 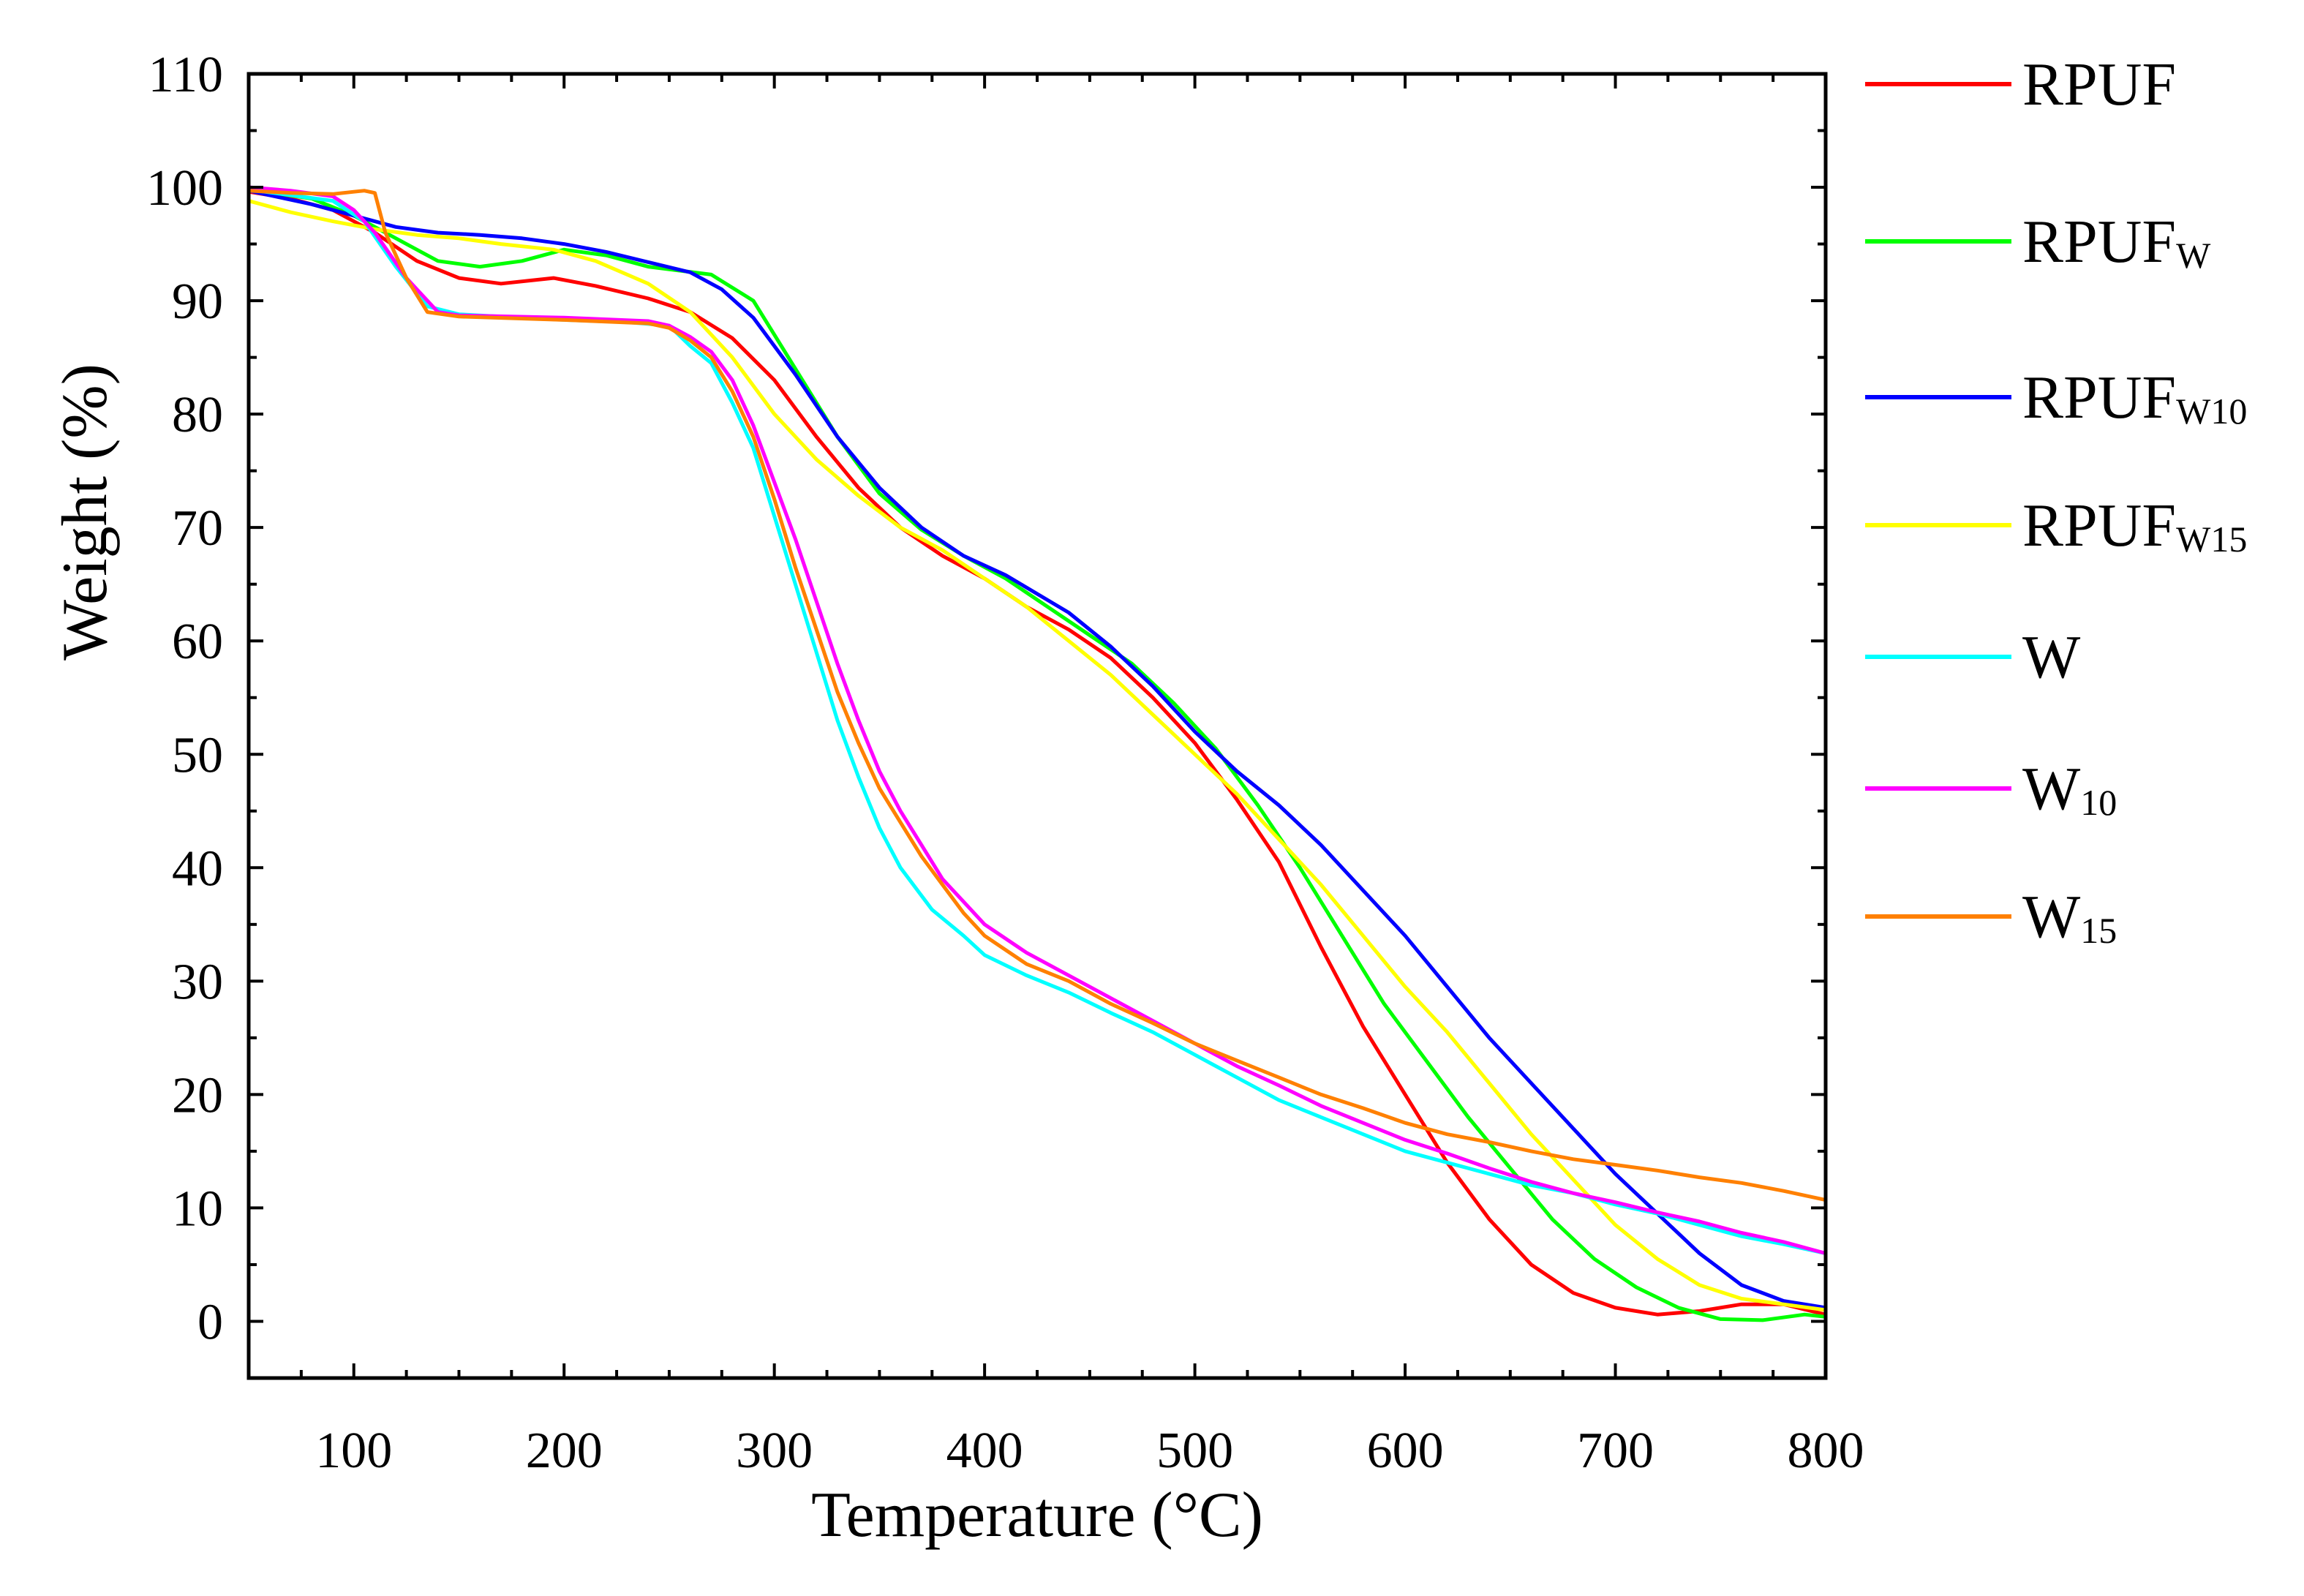 What do you see at coordinates (2099, 84) in the screenshot?
I see `legend-label-rpuf: RPUF` at bounding box center [2099, 84].